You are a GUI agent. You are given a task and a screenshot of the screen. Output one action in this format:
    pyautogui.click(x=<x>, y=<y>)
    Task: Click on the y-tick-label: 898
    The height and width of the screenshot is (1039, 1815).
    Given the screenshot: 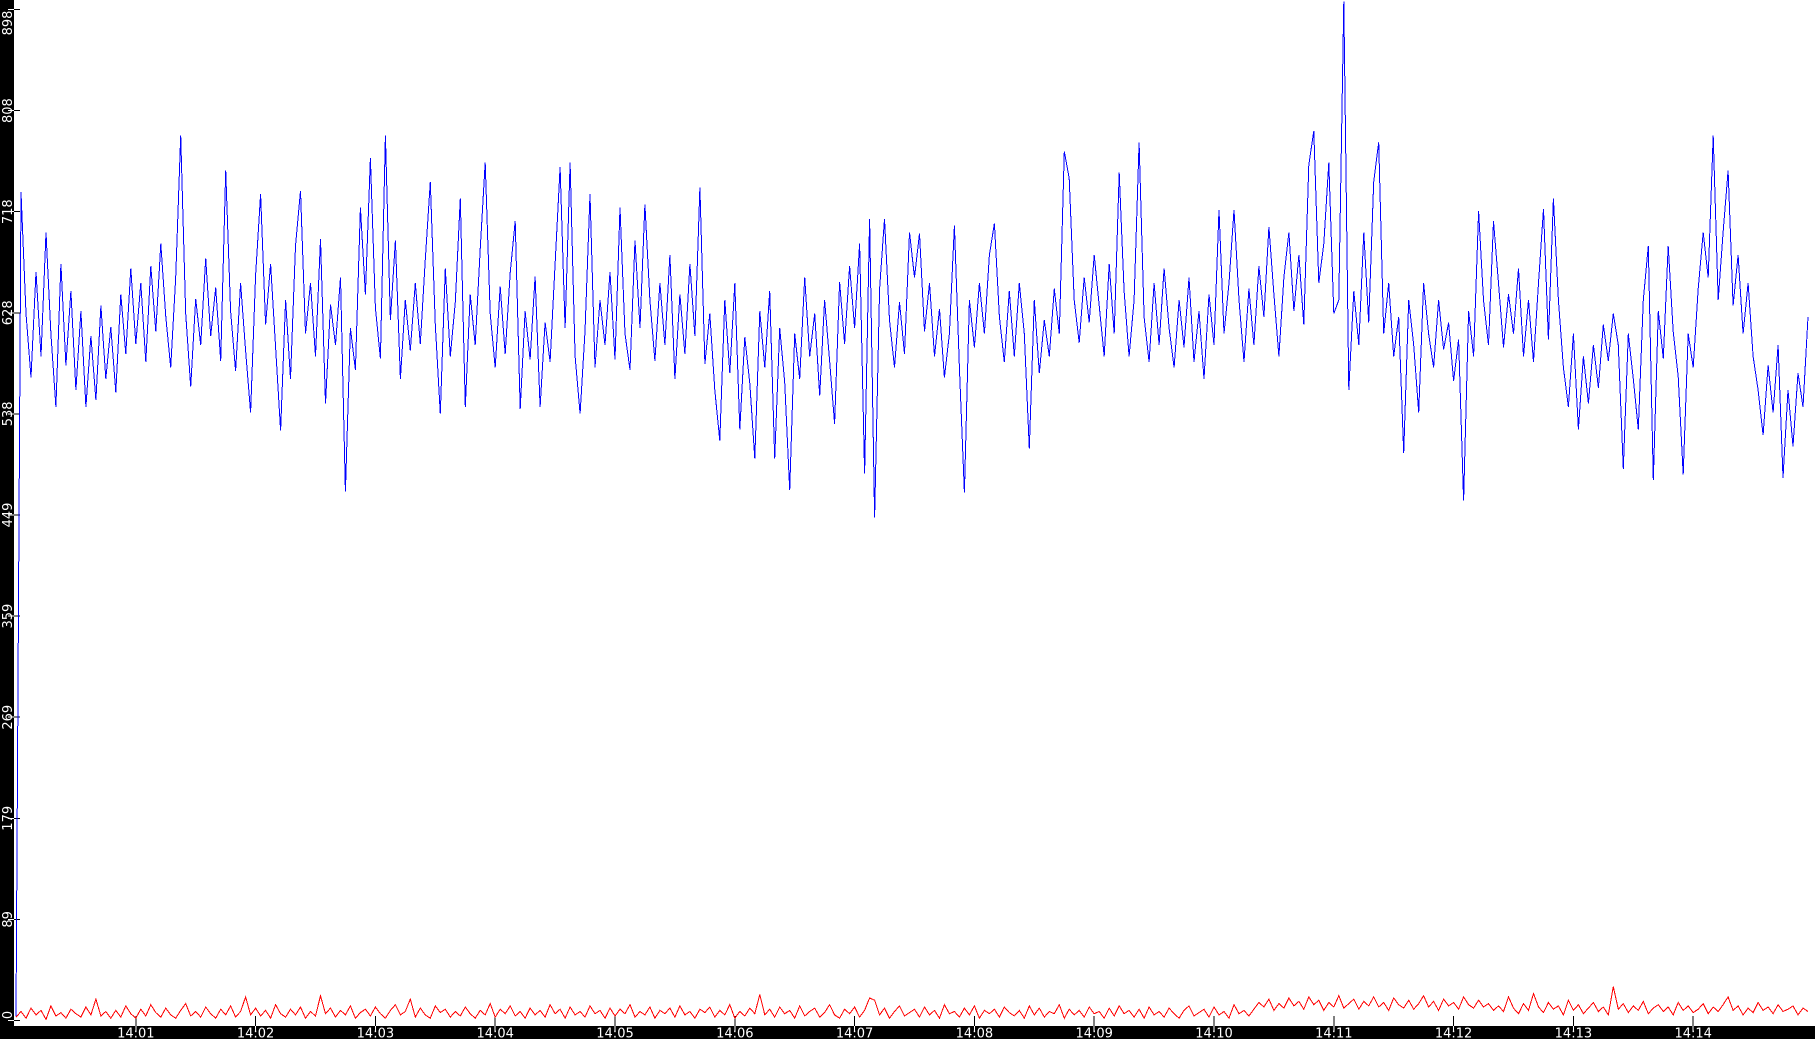 What is the action you would take?
    pyautogui.click(x=8, y=23)
    